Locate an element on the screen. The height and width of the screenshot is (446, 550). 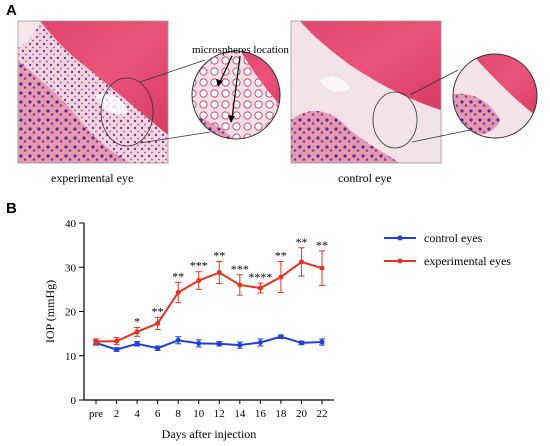
experimental-eye-caption: experimental eye is located at coordinates (92, 178).